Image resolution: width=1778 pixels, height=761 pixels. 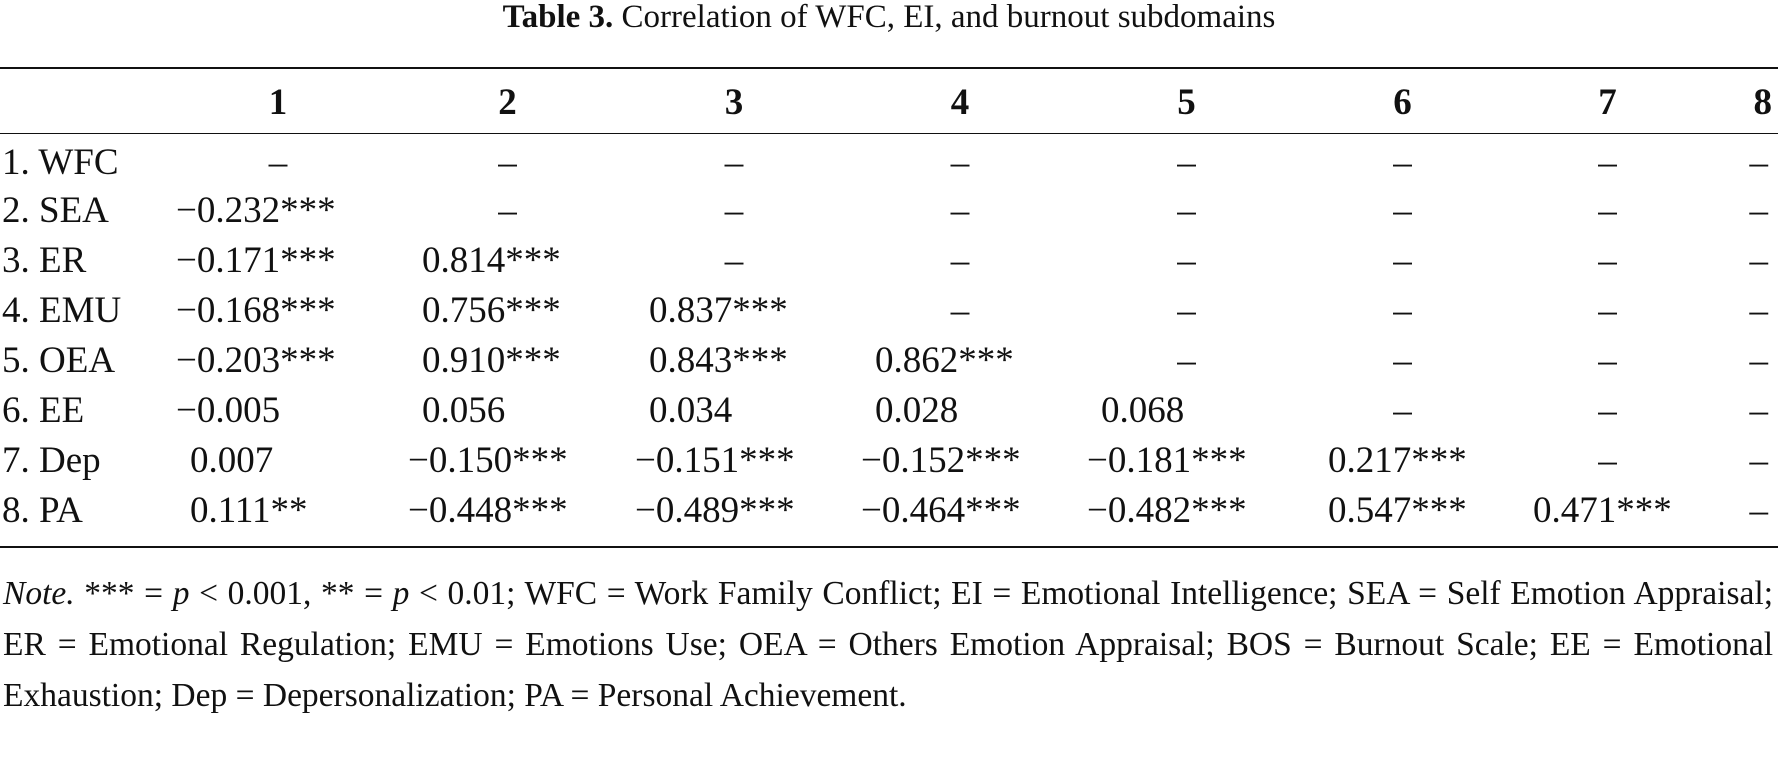 I want to click on table-cell: 0.056, so click(x=464, y=410).